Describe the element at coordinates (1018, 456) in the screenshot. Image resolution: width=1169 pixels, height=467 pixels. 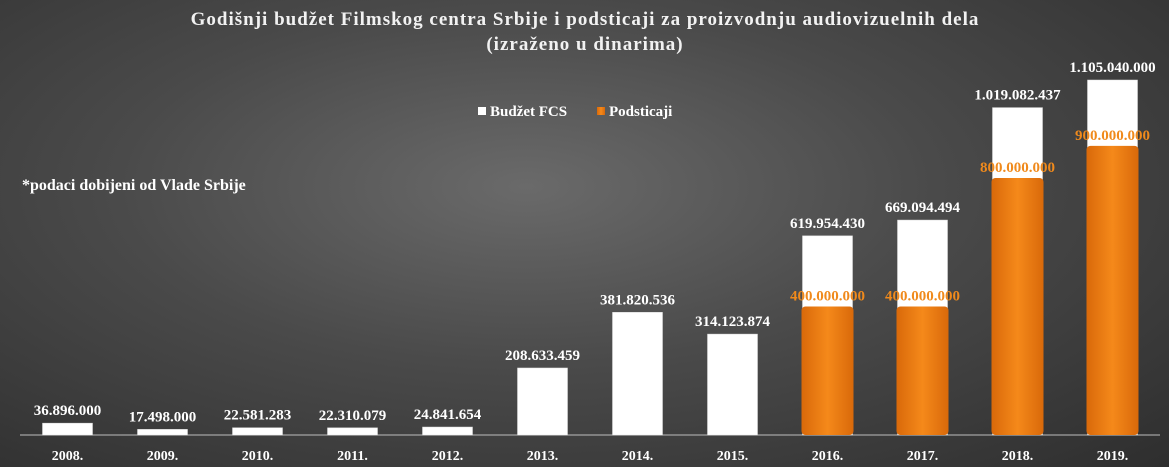
I see `x-tick-label: 2018.` at that location.